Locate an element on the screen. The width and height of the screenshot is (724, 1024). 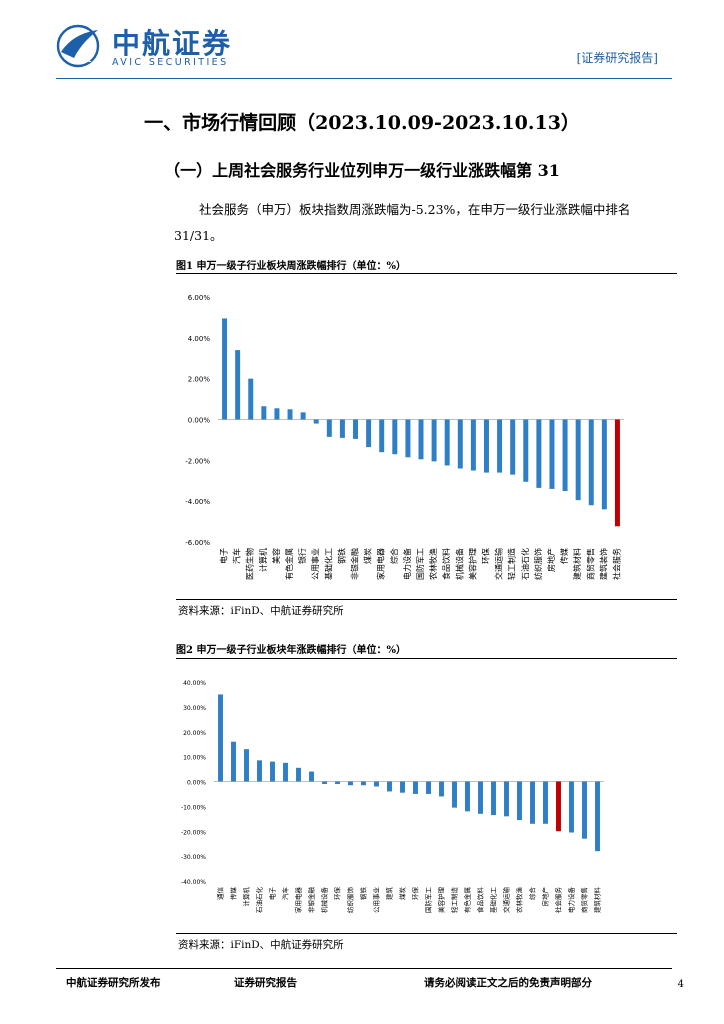
x-category-label: 房地产 is located at coordinates (545, 897).